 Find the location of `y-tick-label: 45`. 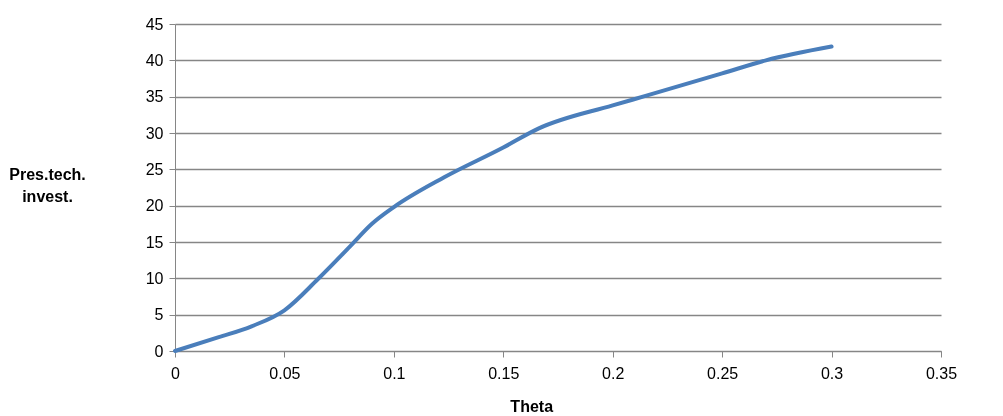

y-tick-label: 45 is located at coordinates (154, 24).